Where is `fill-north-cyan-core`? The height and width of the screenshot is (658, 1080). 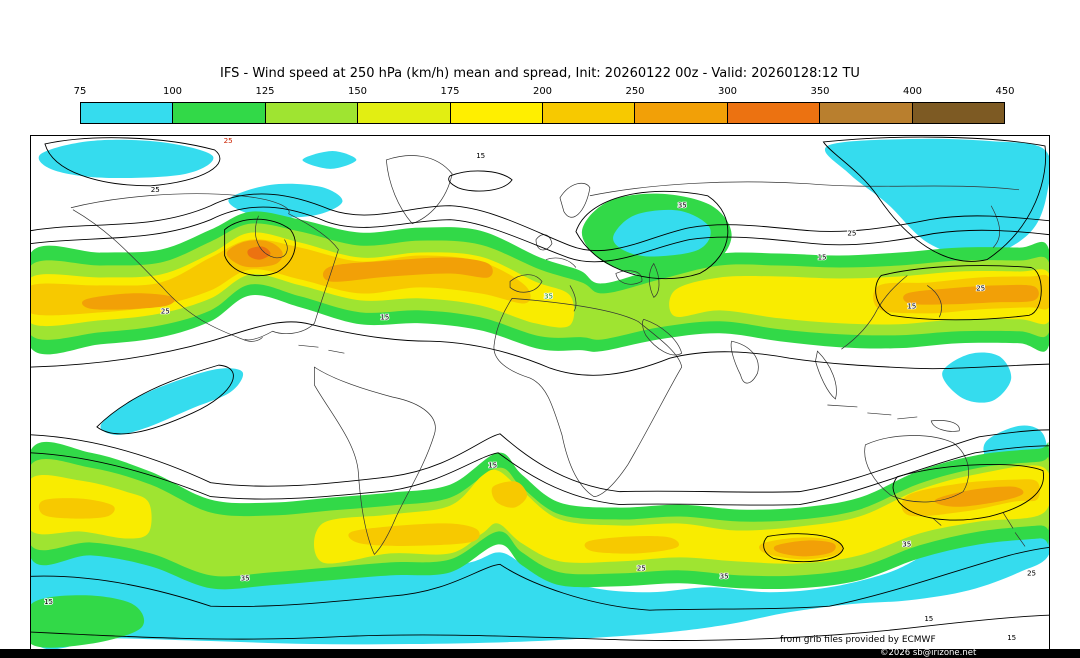
fill-north-cyan-core is located at coordinates (662, 233).